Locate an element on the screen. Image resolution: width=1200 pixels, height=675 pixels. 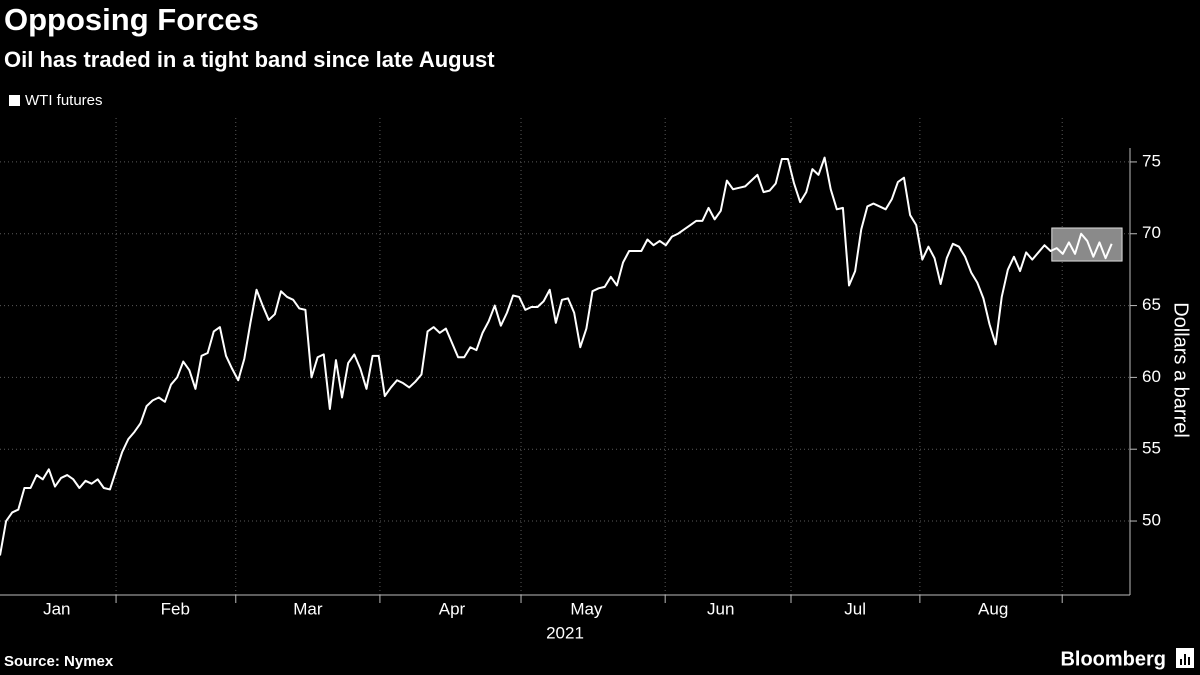
chart-title: Opposing Forces is located at coordinates (131, 19).